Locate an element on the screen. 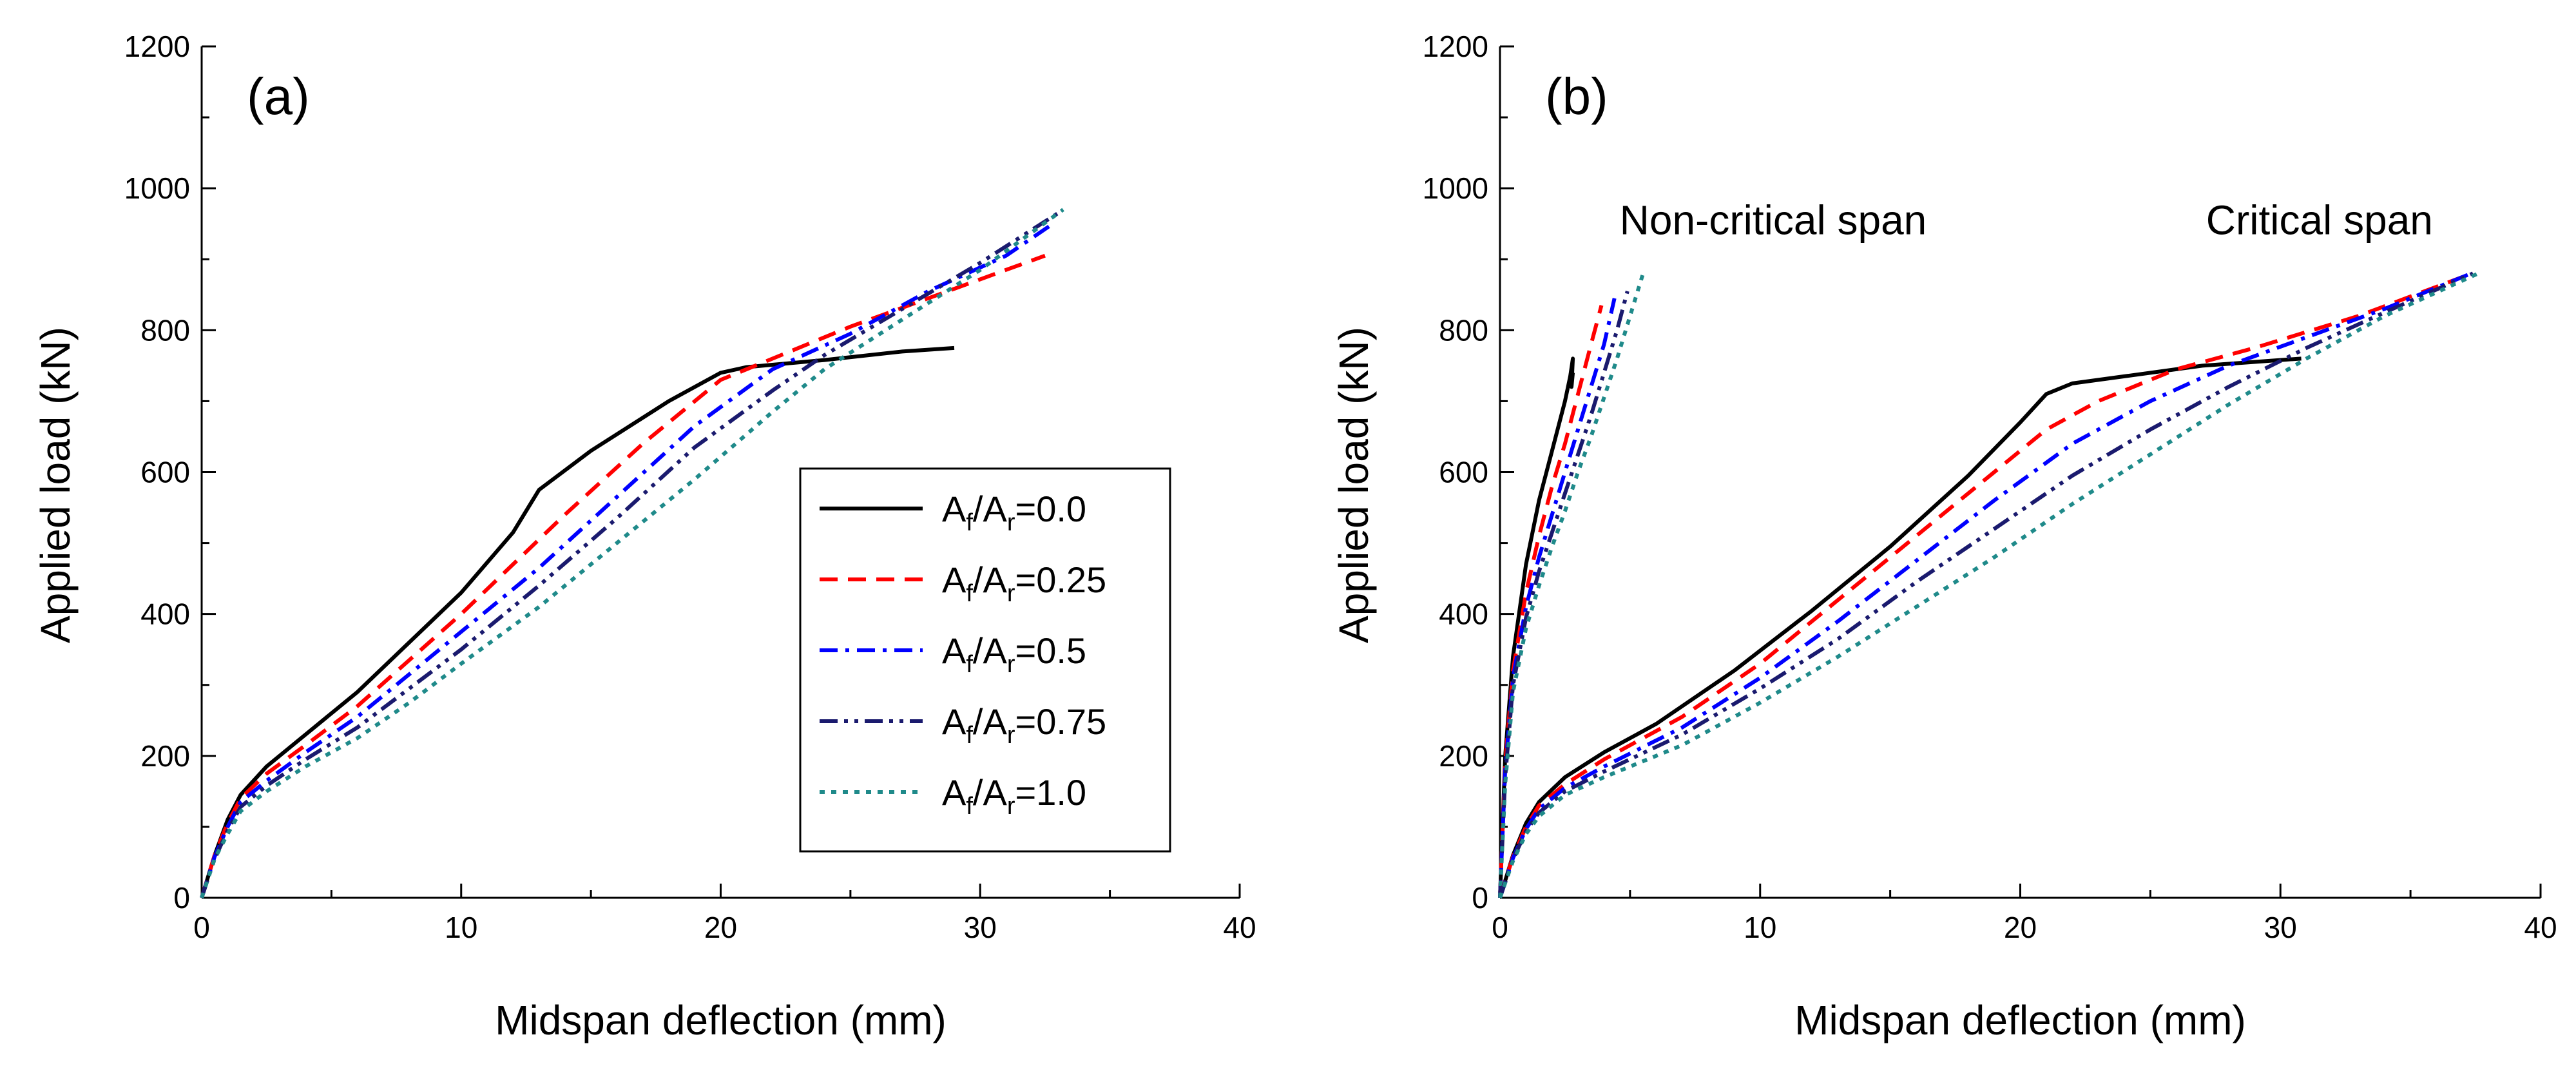 The width and height of the screenshot is (2576, 1066). panel-label: (b) is located at coordinates (1576, 97).